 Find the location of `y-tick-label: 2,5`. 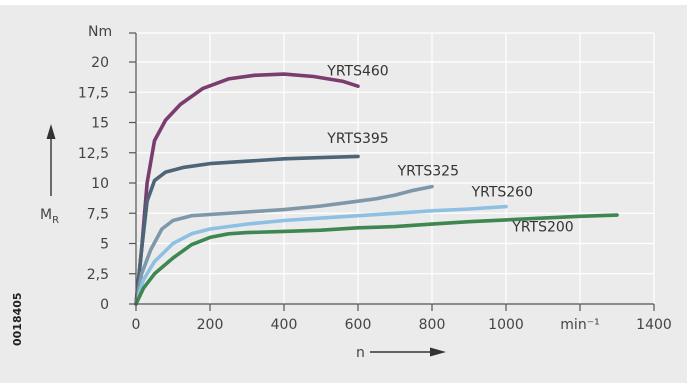

y-tick-label: 2,5 is located at coordinates (98, 275).